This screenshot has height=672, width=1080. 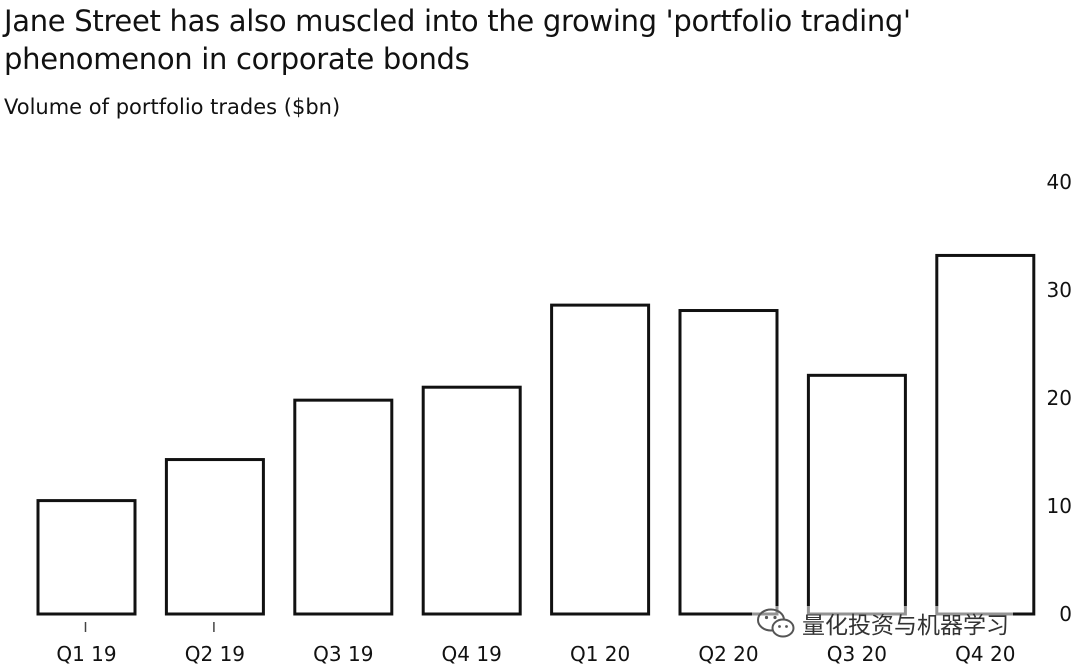 I want to click on watermark-text: 量化投资与机器学习, so click(x=905, y=626).